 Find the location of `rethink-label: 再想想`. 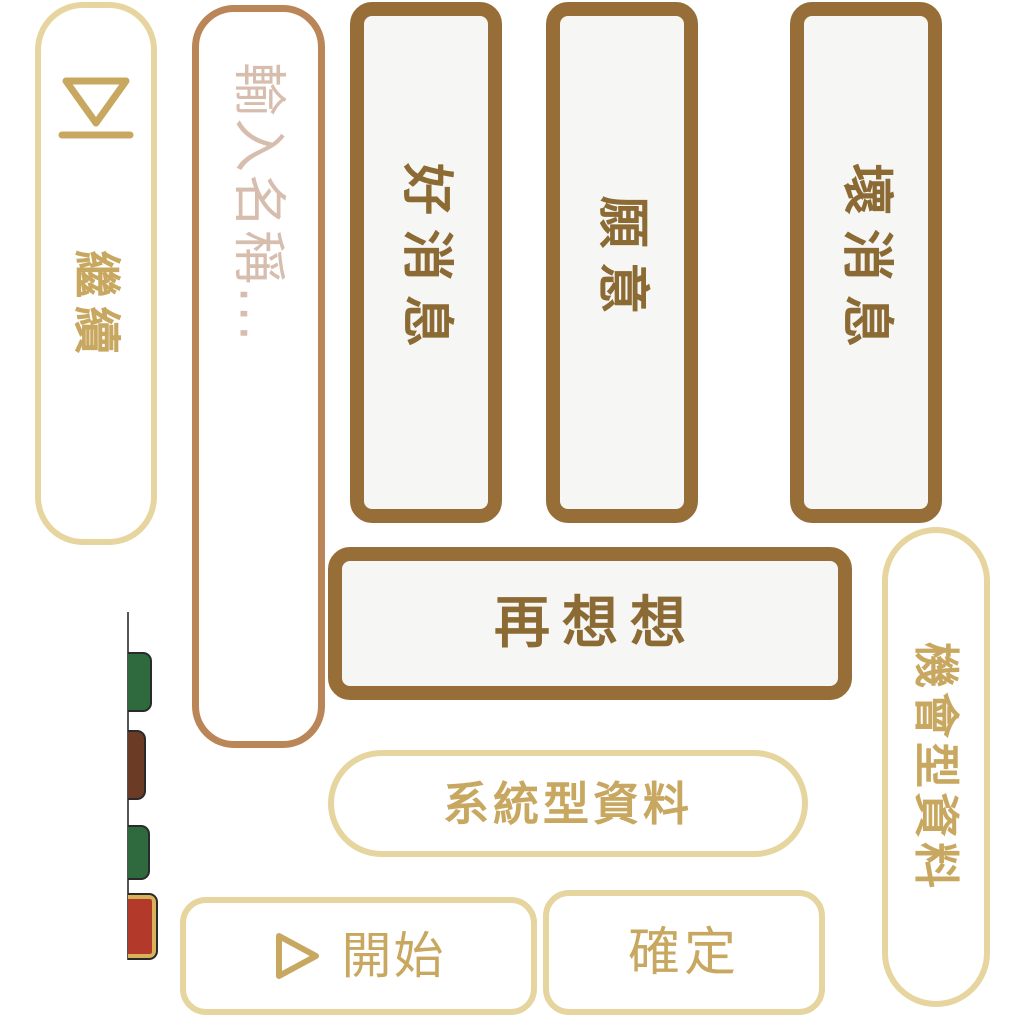

rethink-label: 再想想 is located at coordinates (596, 623).